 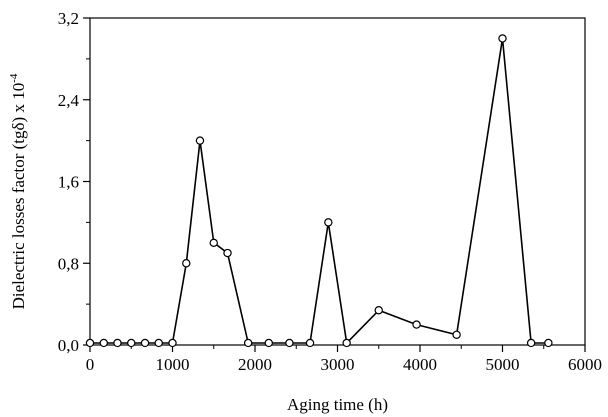 I want to click on y-tick-label: 3,2, so click(x=68, y=18).